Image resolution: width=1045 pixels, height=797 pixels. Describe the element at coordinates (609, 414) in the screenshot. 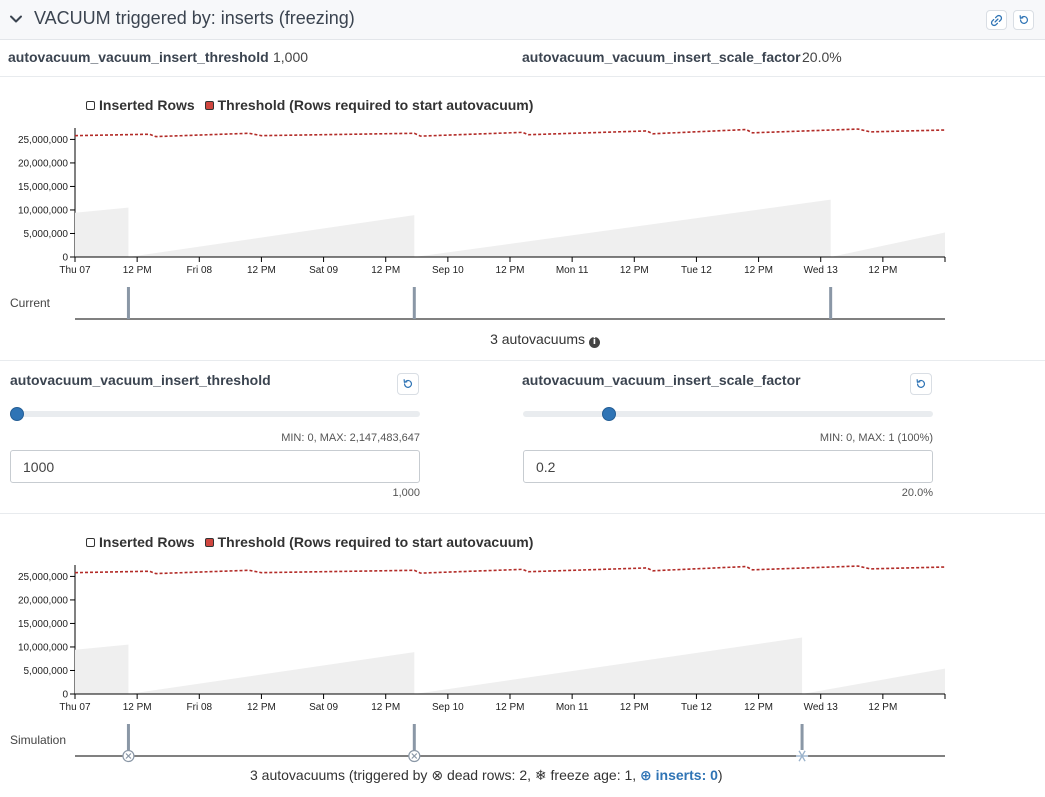

I see `scale-factor-slider-handle` at that location.